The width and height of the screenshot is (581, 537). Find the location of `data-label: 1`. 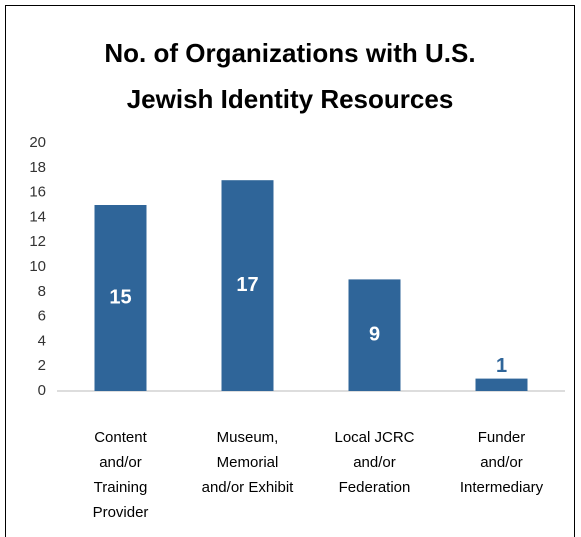

data-label: 1 is located at coordinates (501, 366).